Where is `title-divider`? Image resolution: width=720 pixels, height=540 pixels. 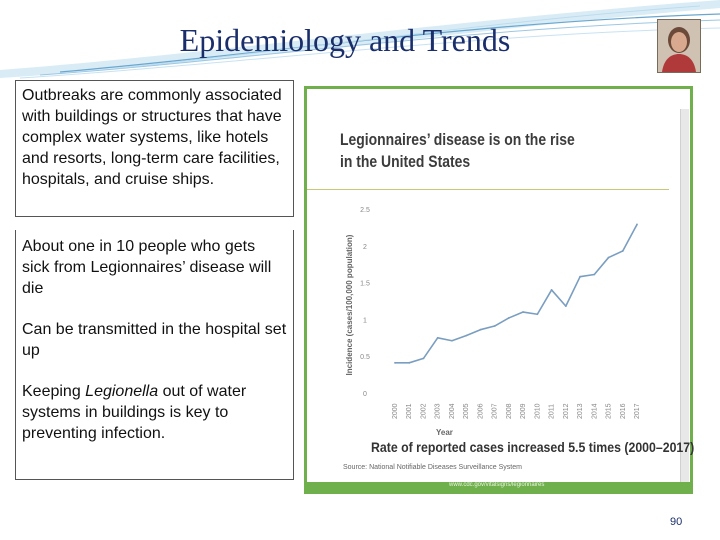
title-divider is located at coordinates (488, 189).